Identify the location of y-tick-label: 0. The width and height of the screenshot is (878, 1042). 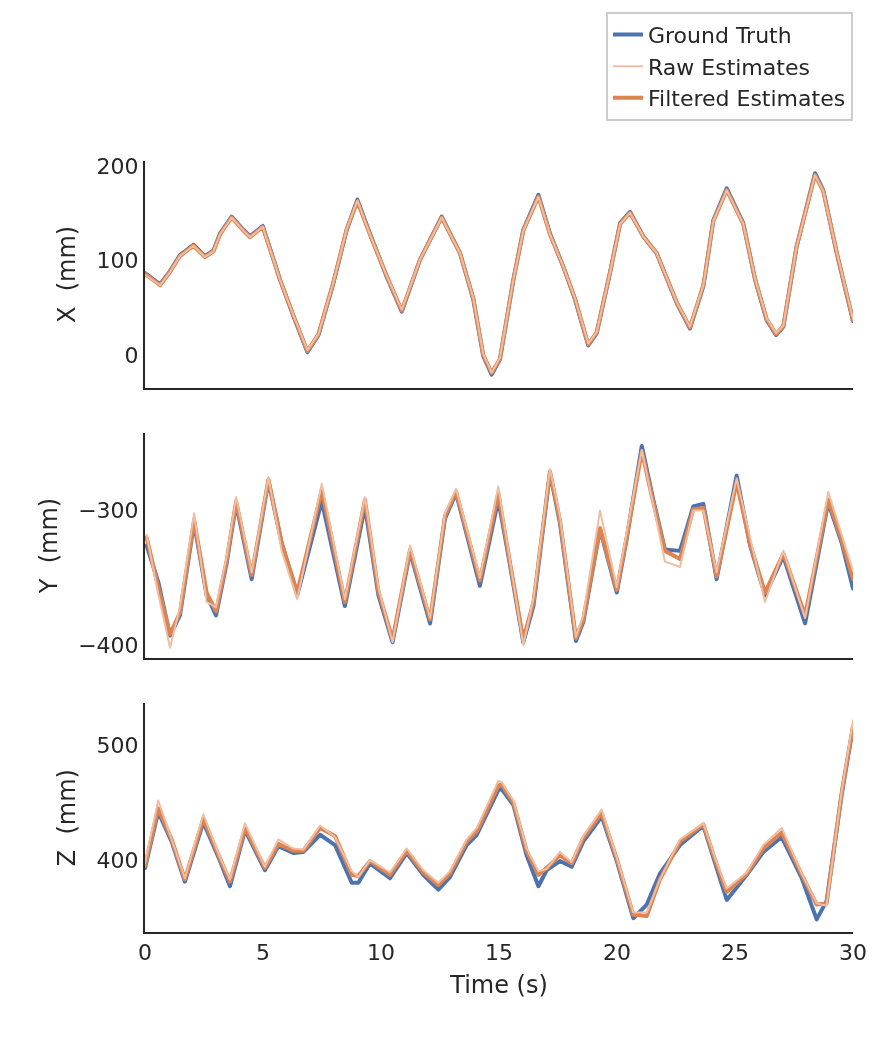
(131, 355).